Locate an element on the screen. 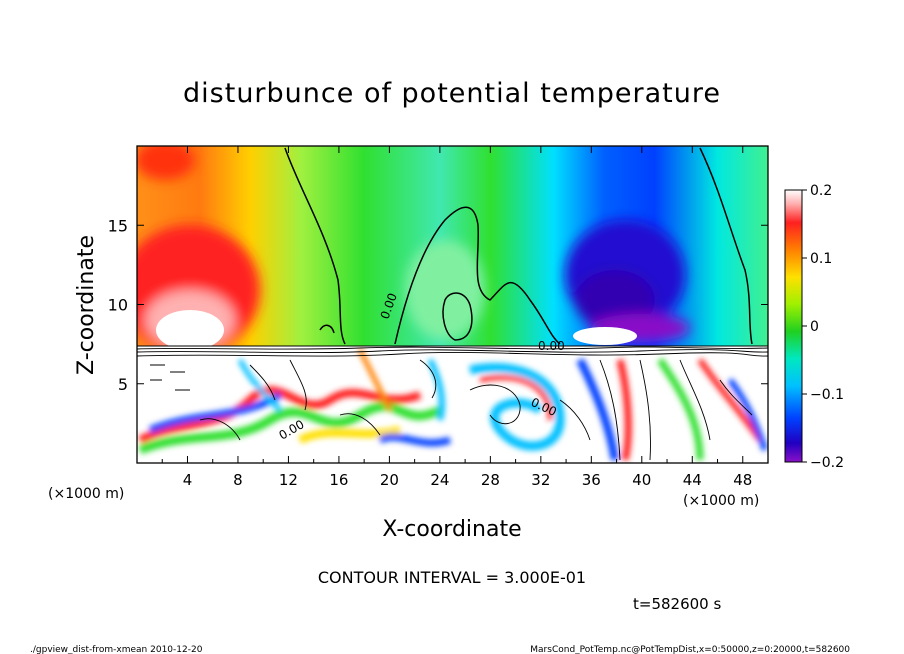  colorbar-ticks: 0.2 0.1 0 −0.1 −0.2 is located at coordinates (823, 327).